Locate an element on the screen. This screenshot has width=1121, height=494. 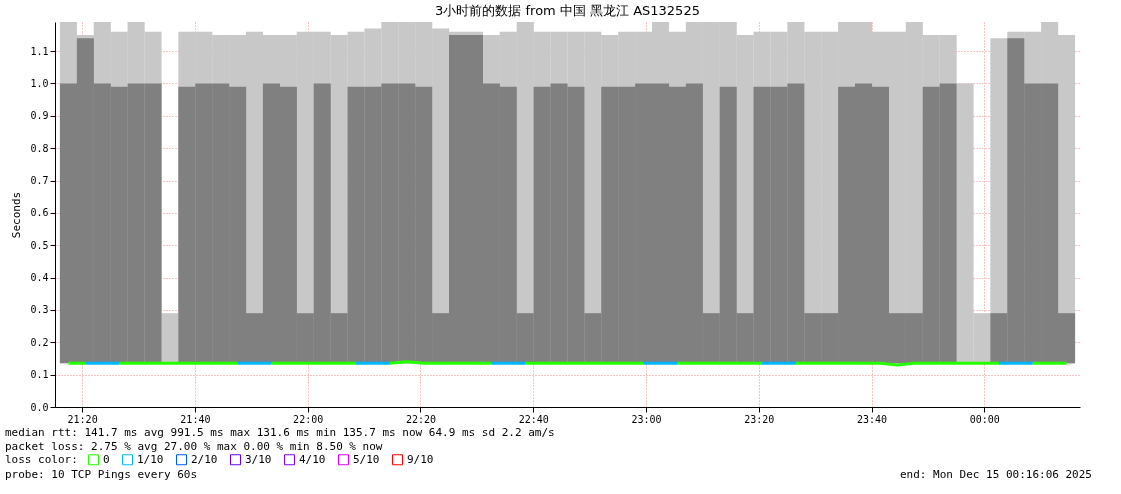
x-tick-label: 23:00 is located at coordinates (646, 419).